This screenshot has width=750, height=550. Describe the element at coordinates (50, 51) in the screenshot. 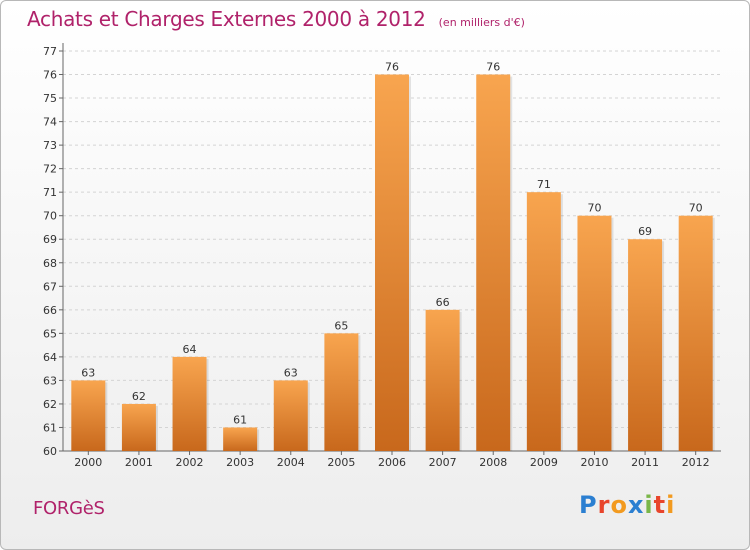

I see `y-tick-label: 77` at that location.